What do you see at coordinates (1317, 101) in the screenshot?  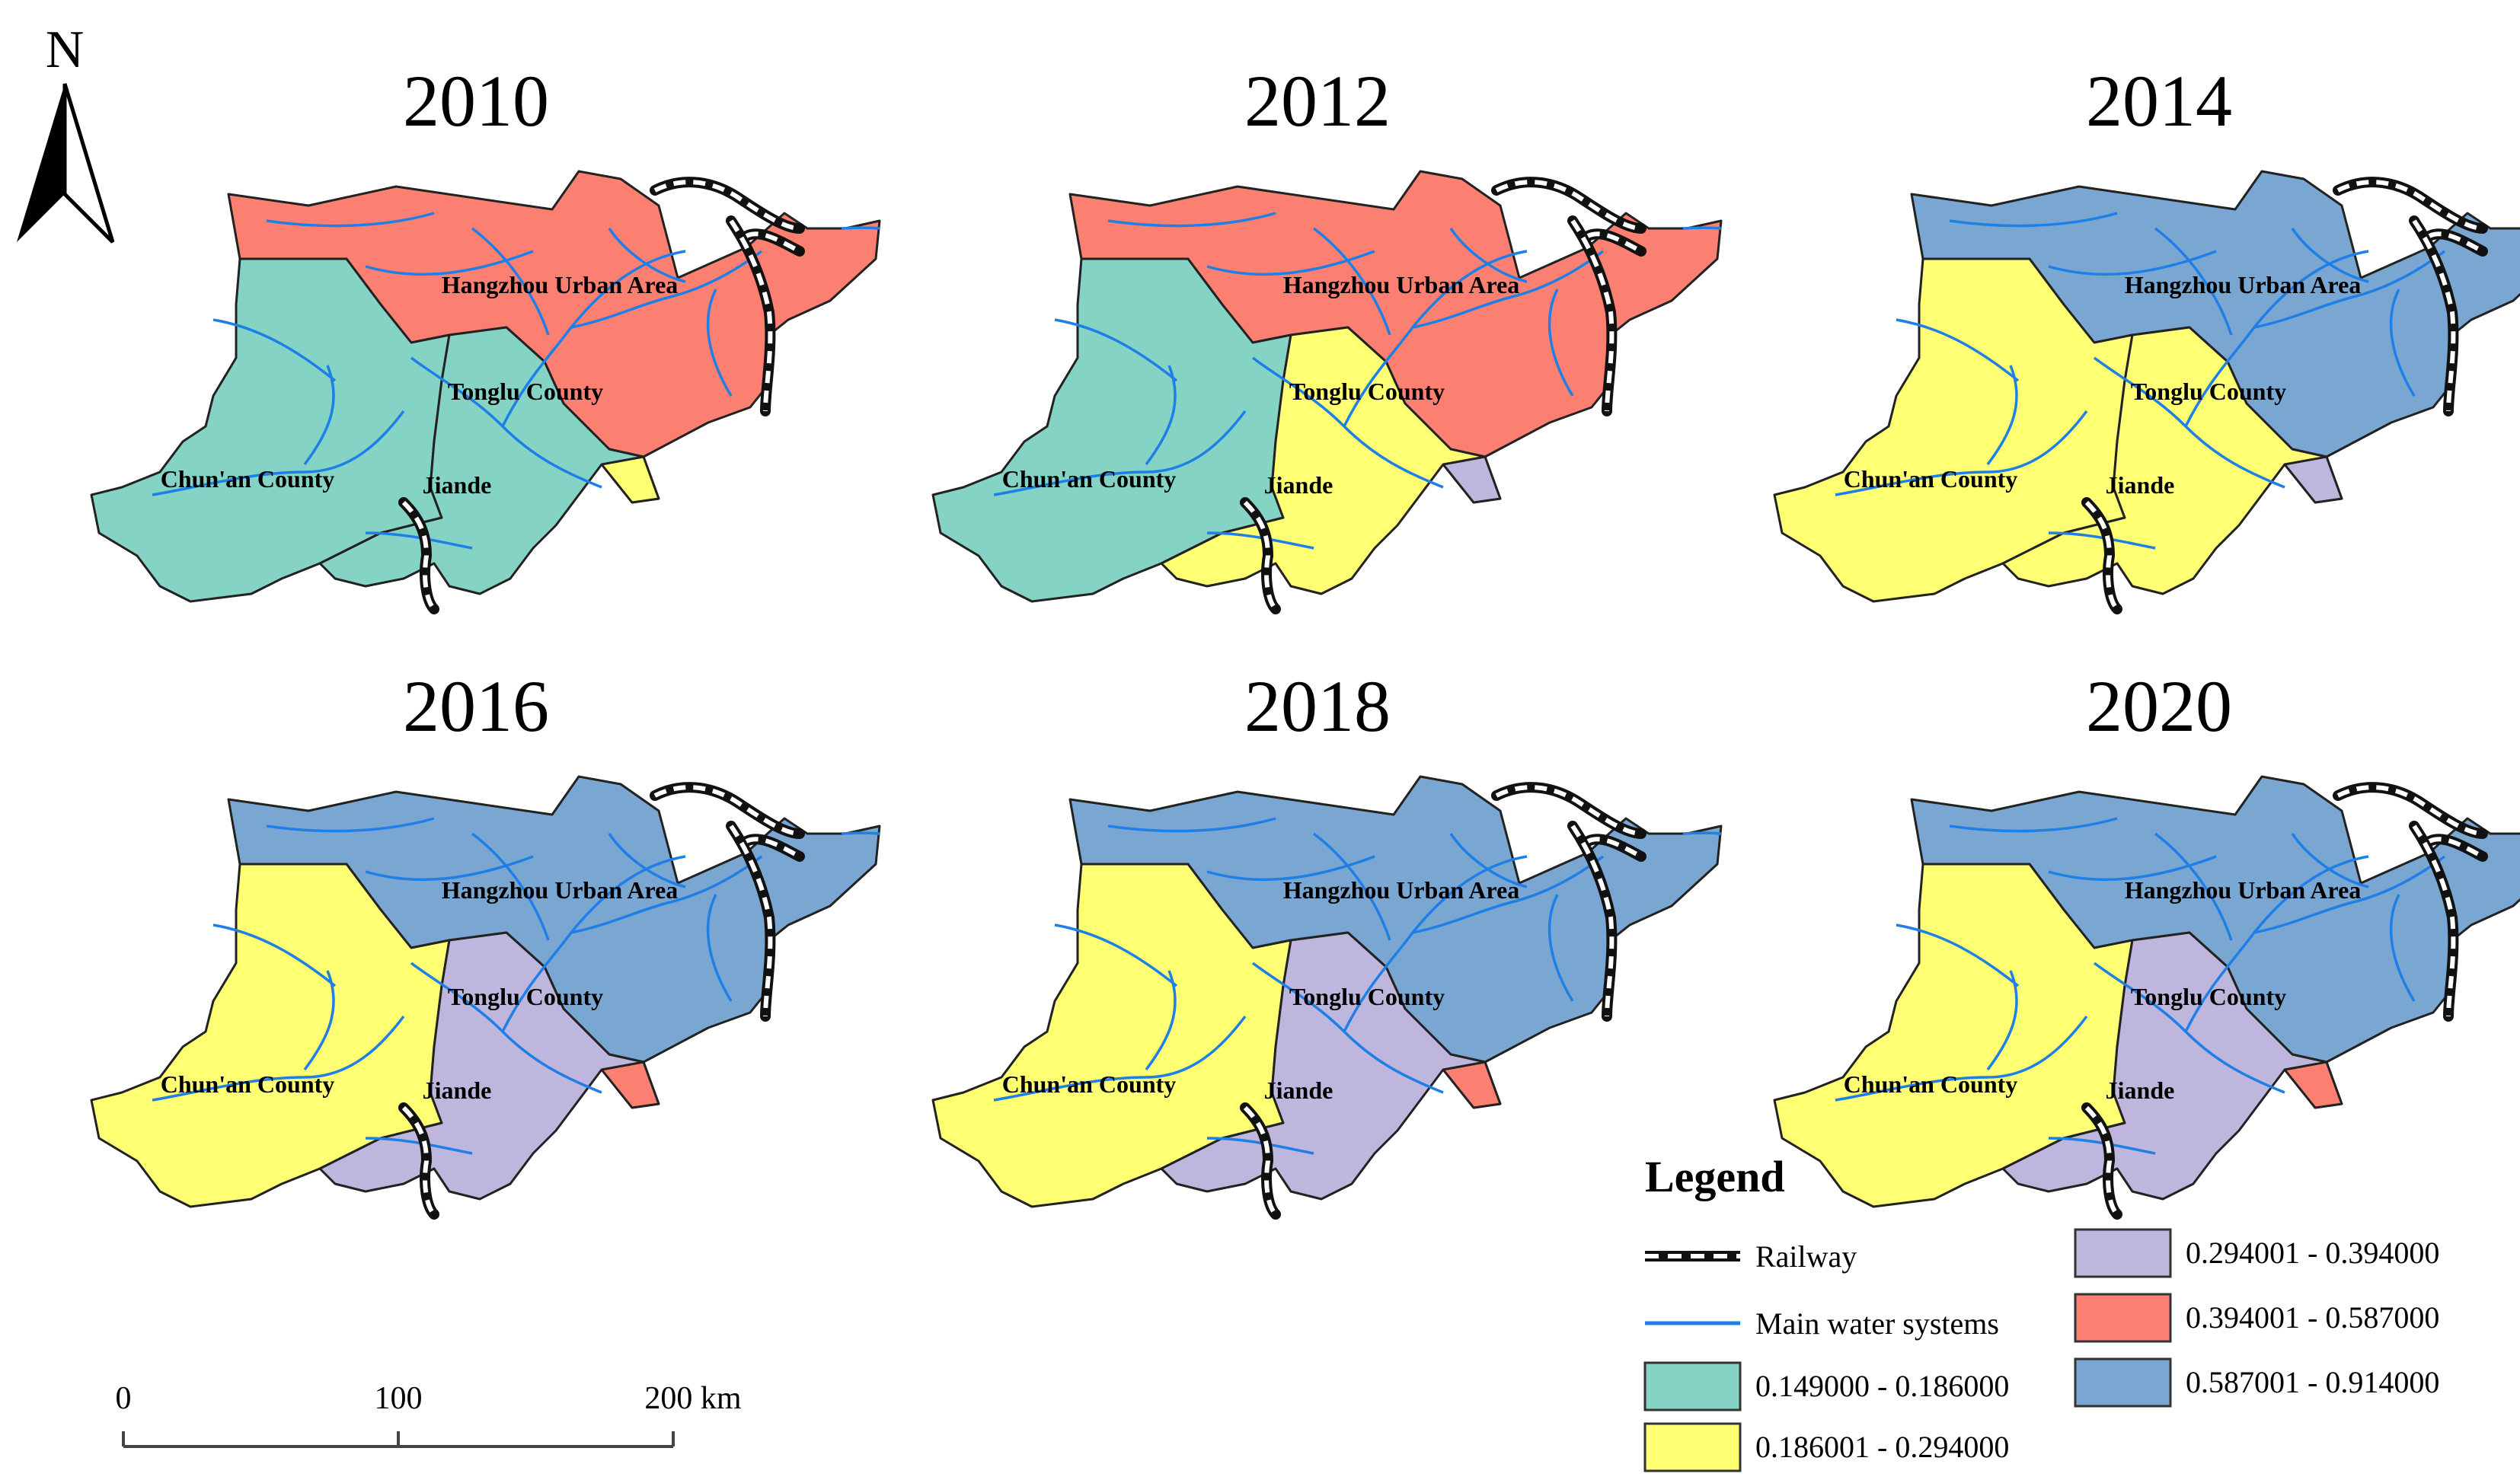 I see `map-year-title: 2012` at bounding box center [1317, 101].